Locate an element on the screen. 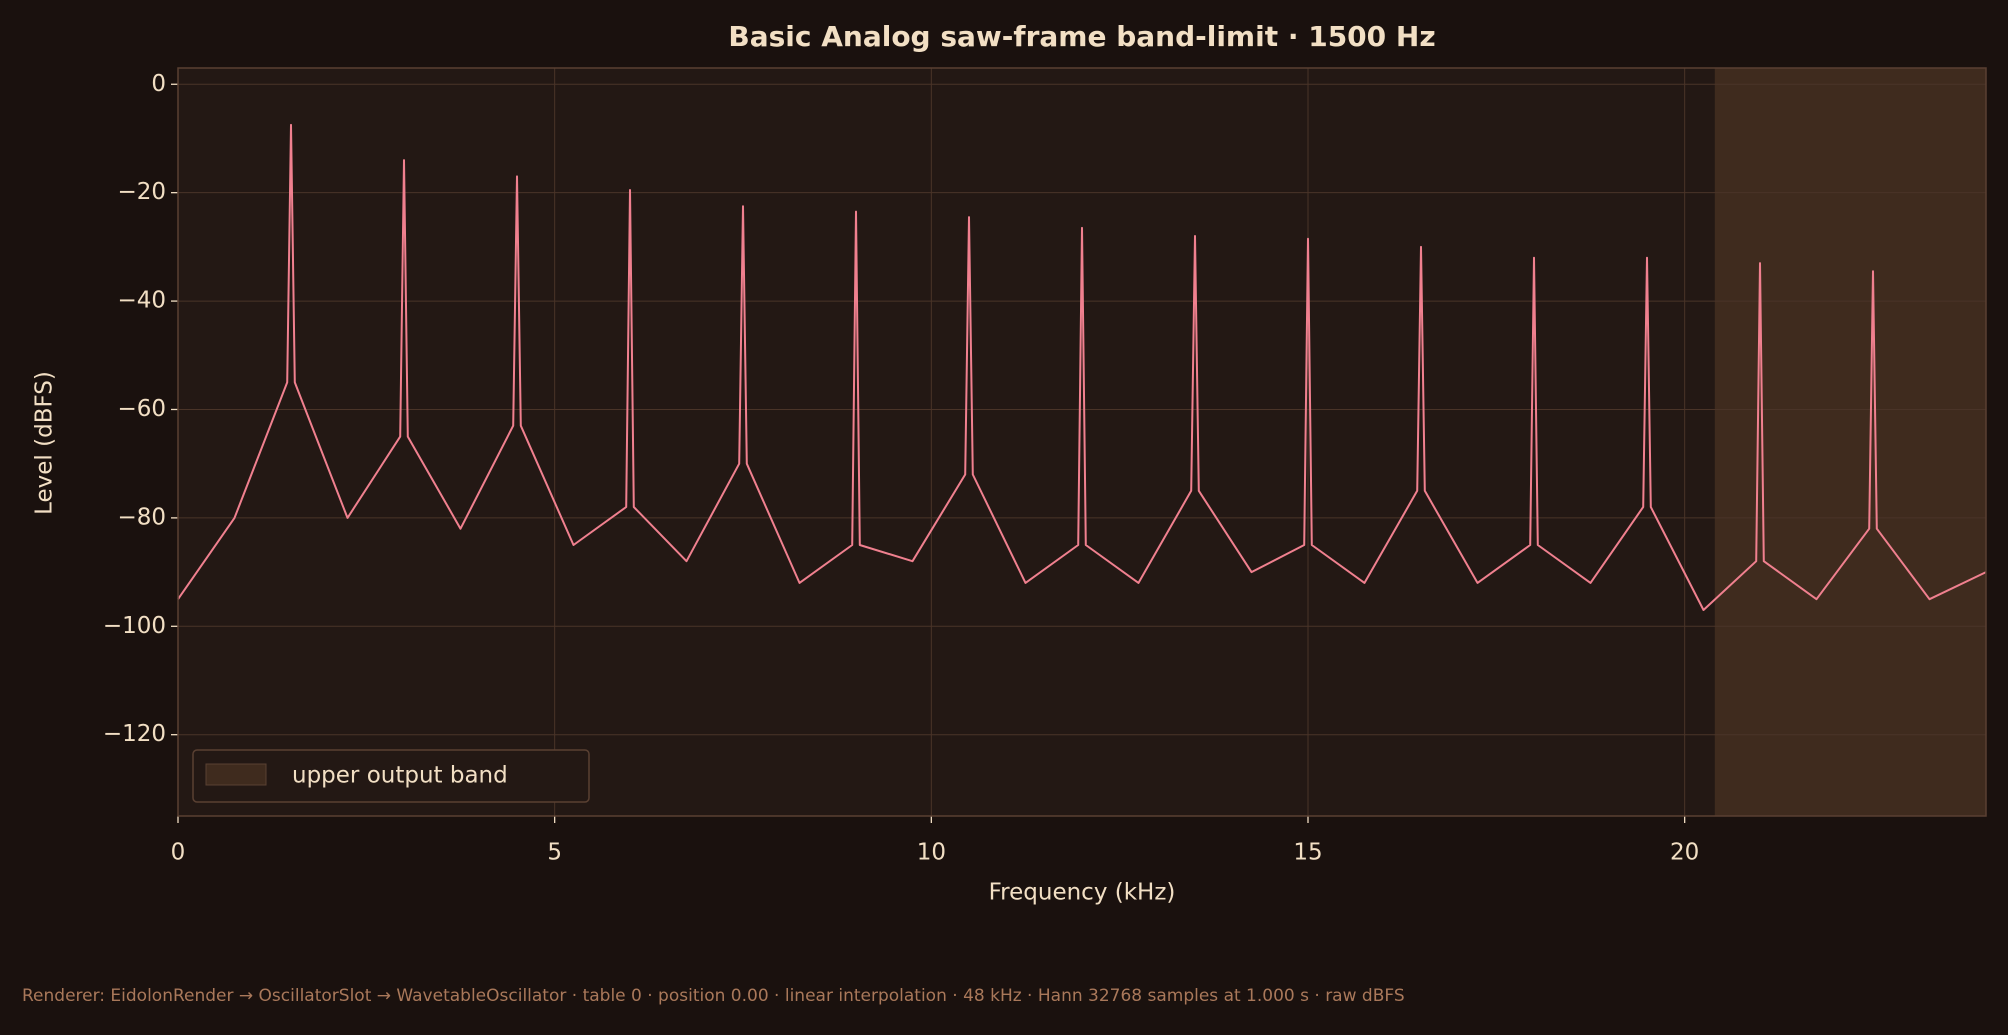  x-tick-label: 10 is located at coordinates (931, 853).